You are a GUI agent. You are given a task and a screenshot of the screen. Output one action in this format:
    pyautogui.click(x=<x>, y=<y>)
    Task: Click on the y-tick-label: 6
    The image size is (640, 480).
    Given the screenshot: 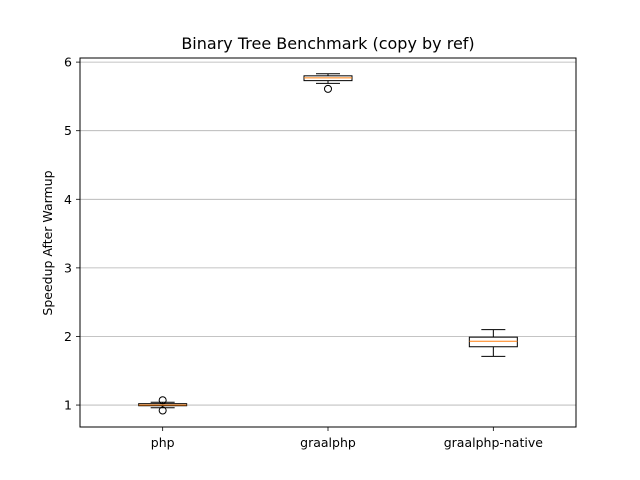 What is the action you would take?
    pyautogui.click(x=68, y=62)
    